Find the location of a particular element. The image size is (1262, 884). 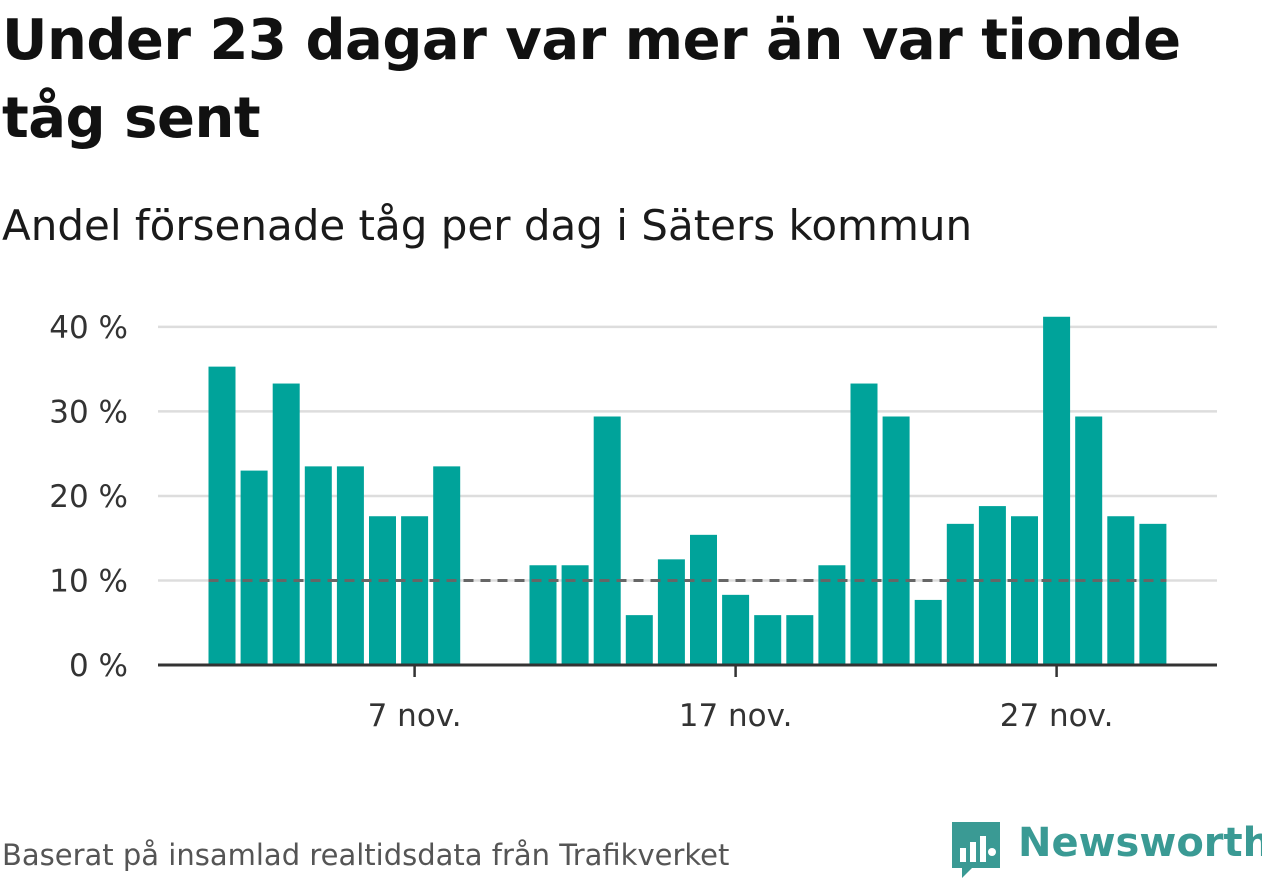

newsworthy-logo-text: Newsworthy is located at coordinates (1140, 843).